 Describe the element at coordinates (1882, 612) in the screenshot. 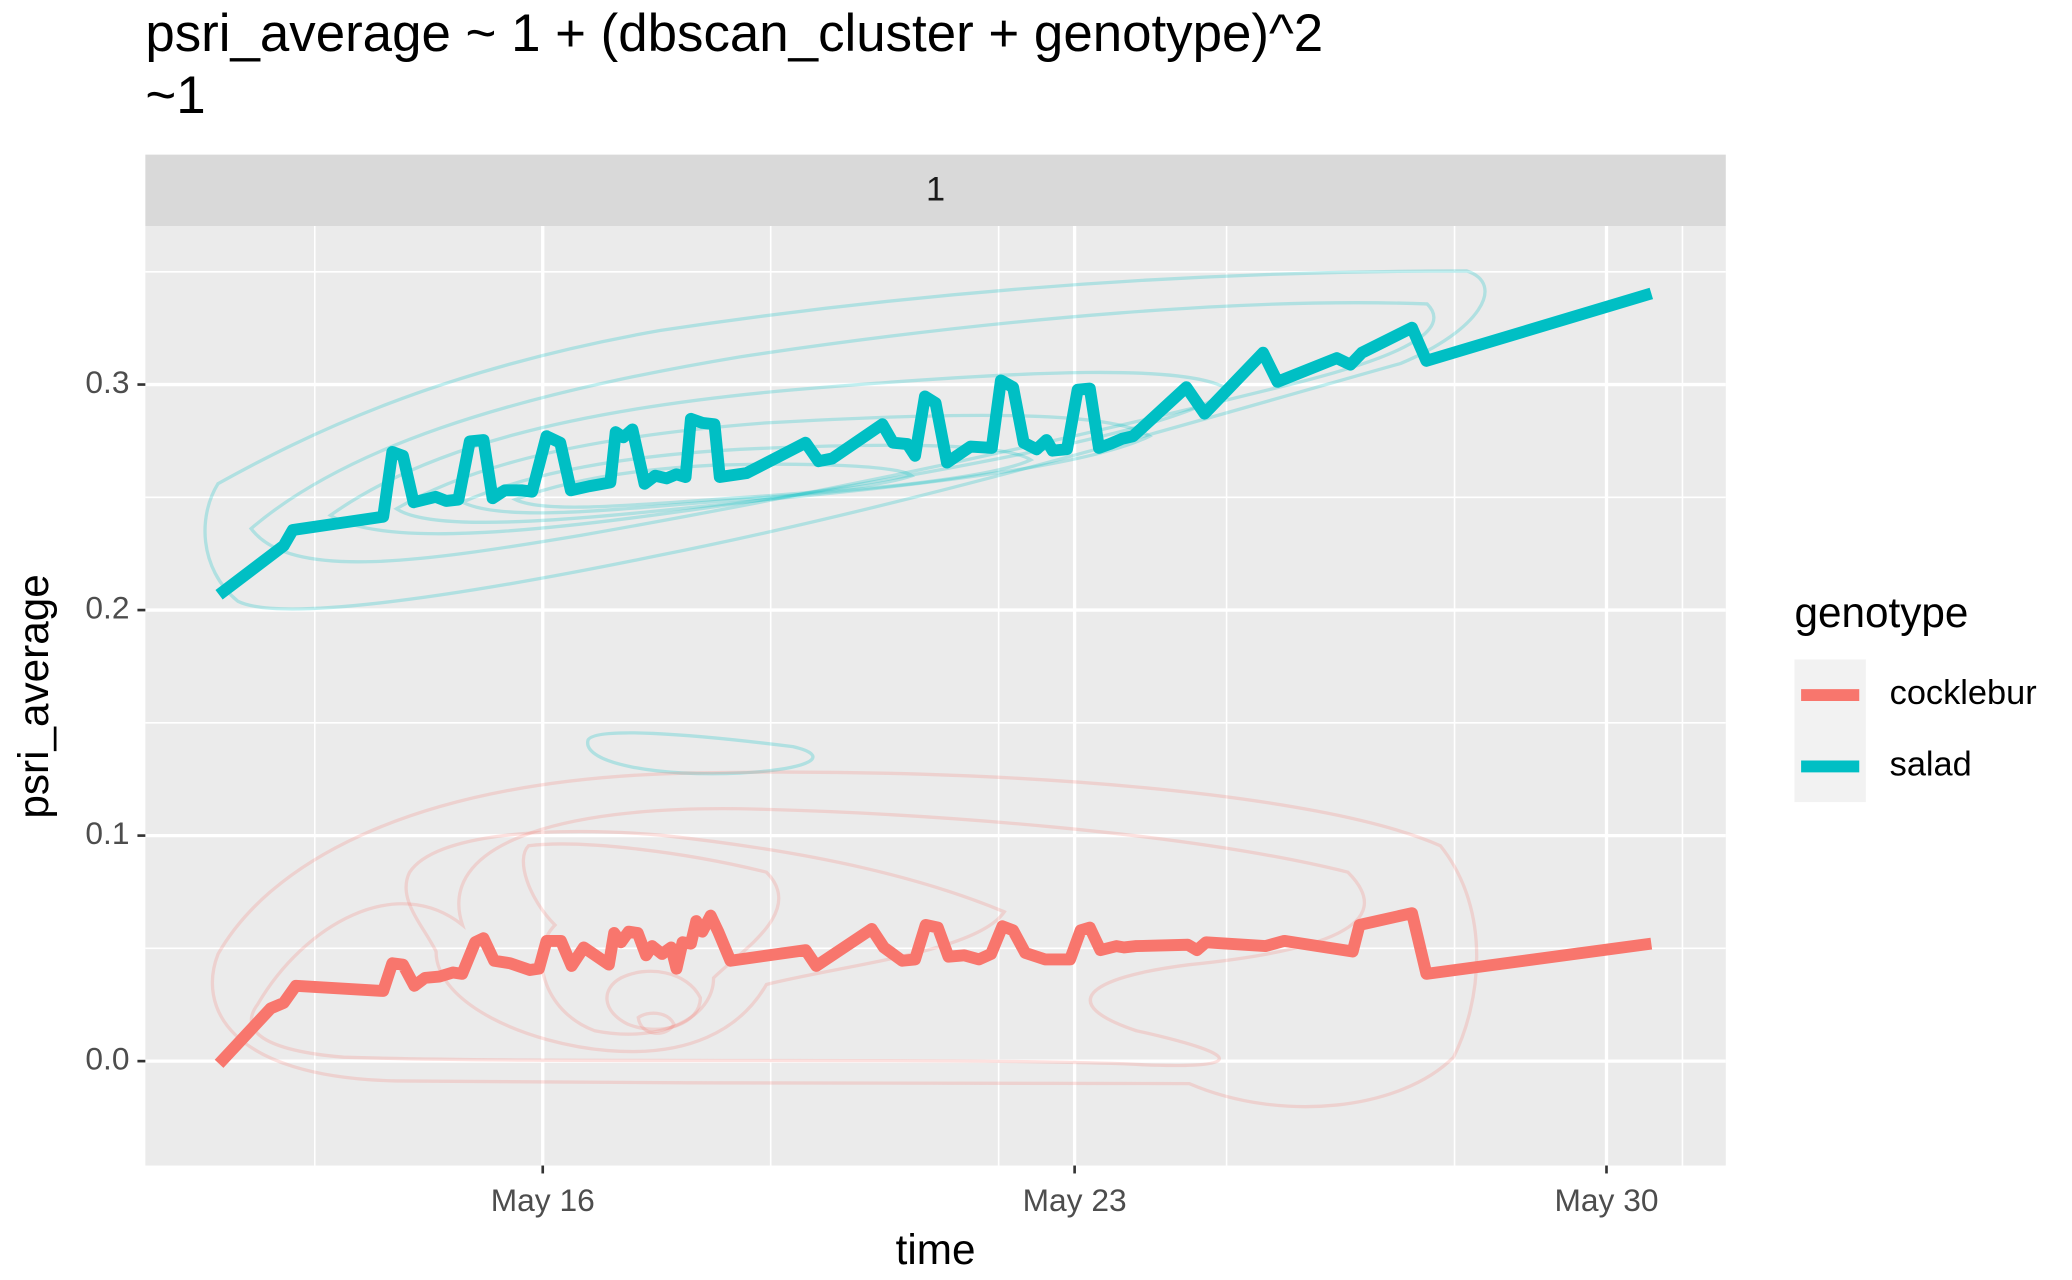

I see `legend-title: genotype` at that location.